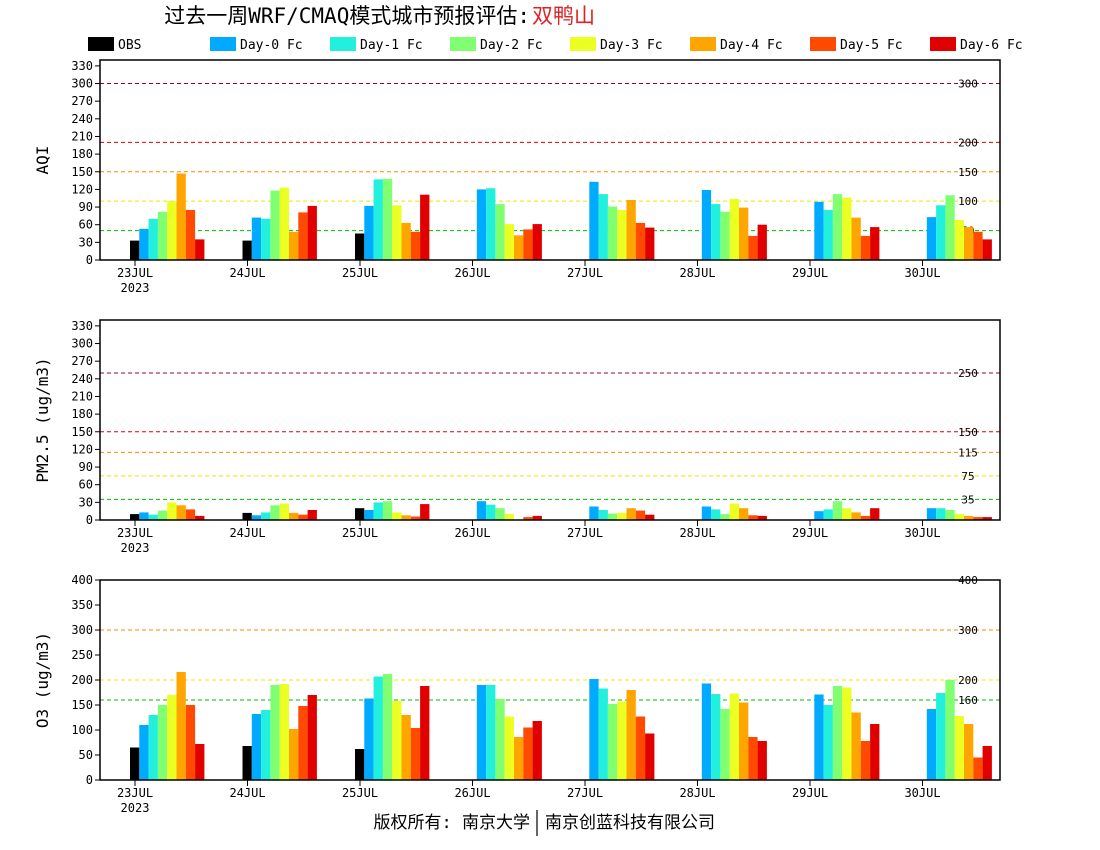 The image size is (1100, 850). Describe the element at coordinates (968, 700) in the screenshot. I see `threshold-label: 160` at that location.